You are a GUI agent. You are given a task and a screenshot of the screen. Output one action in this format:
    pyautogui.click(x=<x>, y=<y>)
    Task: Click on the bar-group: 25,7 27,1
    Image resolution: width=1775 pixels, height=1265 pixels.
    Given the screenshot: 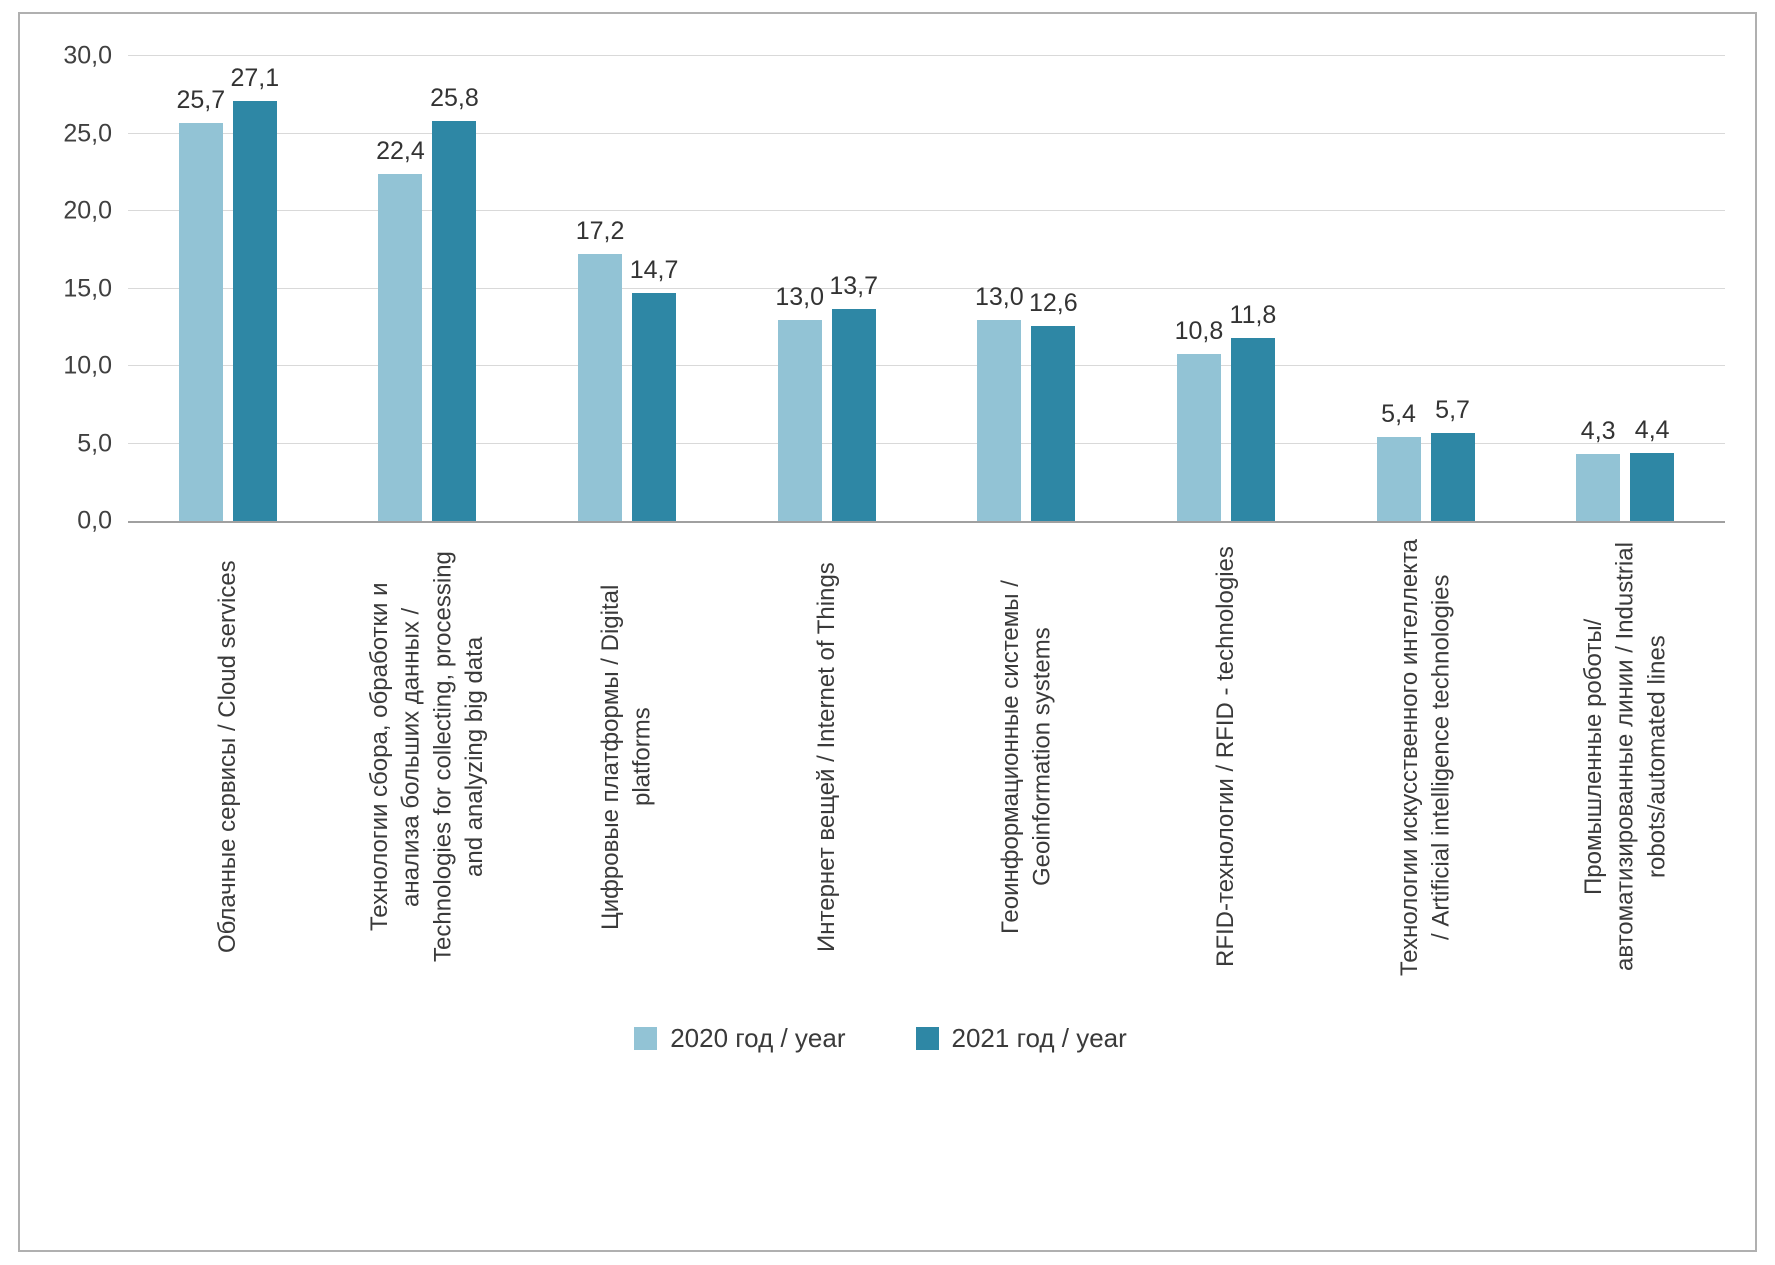 What is the action you would take?
    pyautogui.click(x=228, y=288)
    